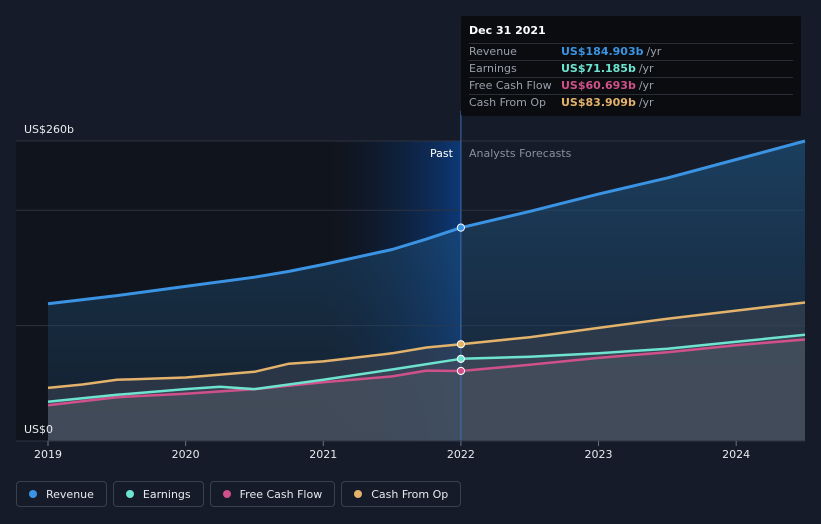 Image resolution: width=821 pixels, height=524 pixels. Describe the element at coordinates (507, 30) in the screenshot. I see `tooltip-date: Dec 31 2021` at that location.